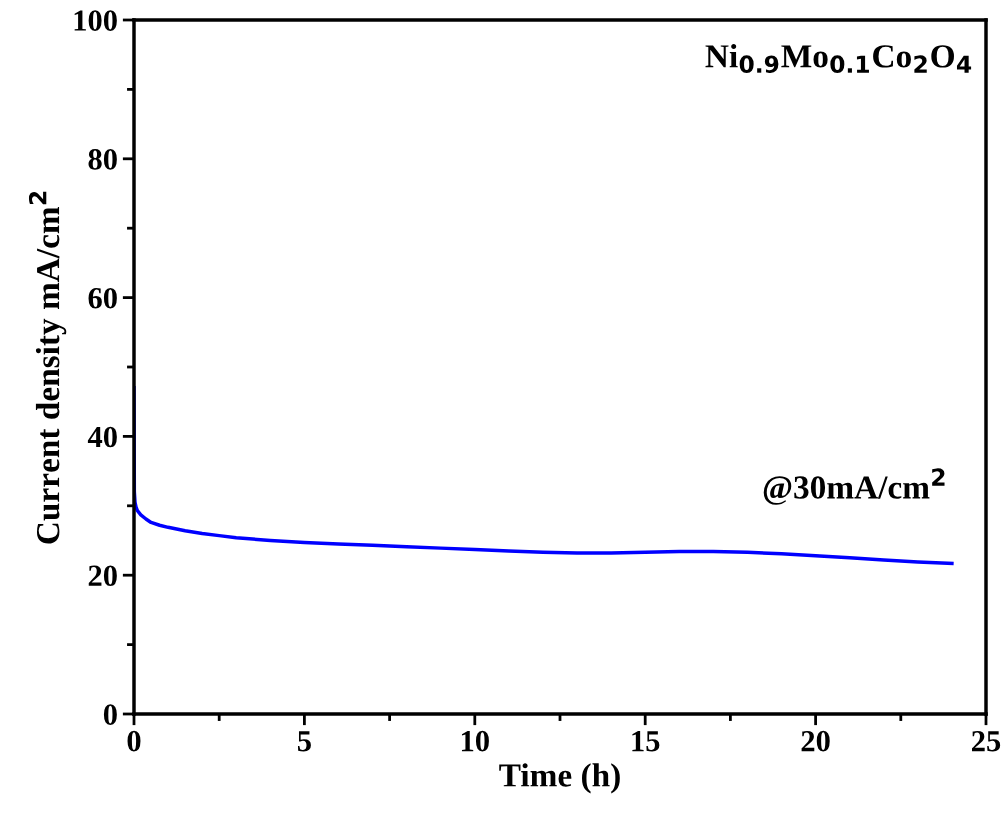 This screenshot has height=823, width=1008. What do you see at coordinates (838, 59) in the screenshot?
I see `annotation: Ni$_{0.9}$Mo$_{0.1}$Co$_{2}$O$_{4}$` at bounding box center [838, 59].